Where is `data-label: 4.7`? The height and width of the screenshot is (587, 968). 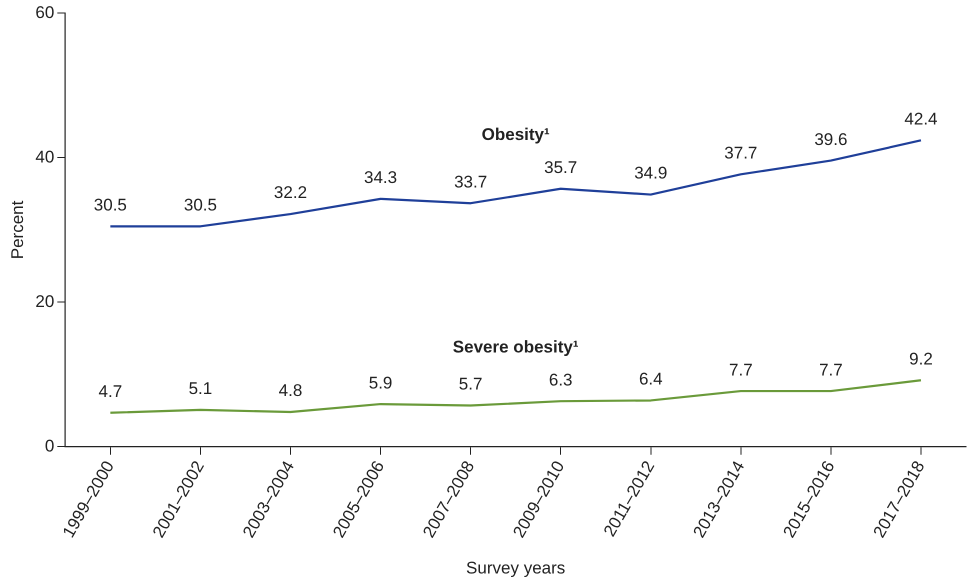 data-label: 4.7 is located at coordinates (110, 391).